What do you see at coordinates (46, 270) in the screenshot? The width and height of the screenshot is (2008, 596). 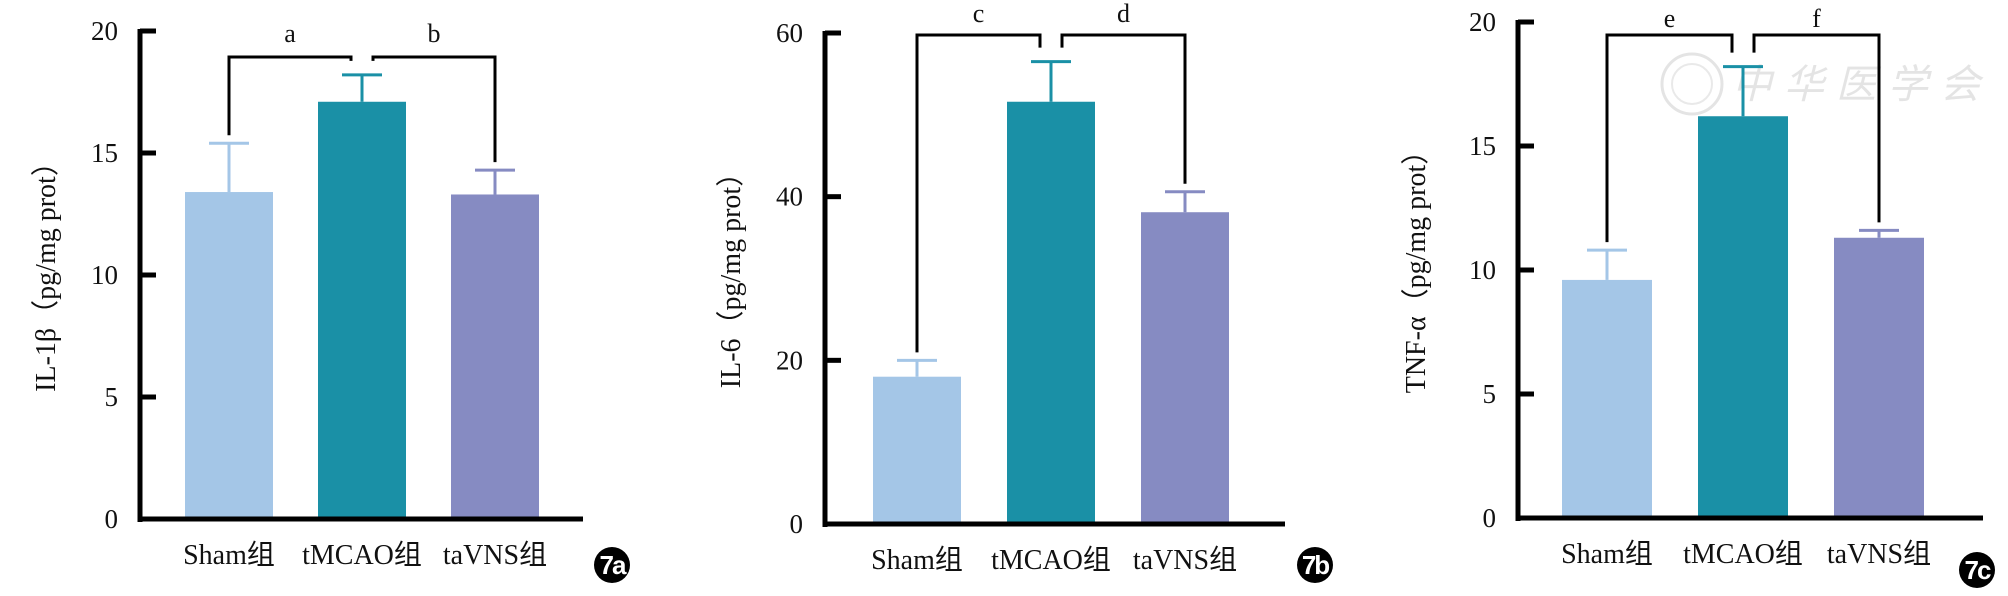 I see `y-axis-label: IL-1β（pg/mg prot）` at bounding box center [46, 270].